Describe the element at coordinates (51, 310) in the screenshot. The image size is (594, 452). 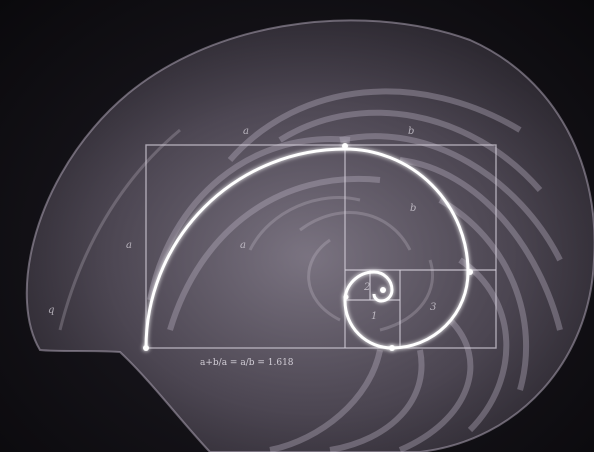
I see `label-q: q` at that location.